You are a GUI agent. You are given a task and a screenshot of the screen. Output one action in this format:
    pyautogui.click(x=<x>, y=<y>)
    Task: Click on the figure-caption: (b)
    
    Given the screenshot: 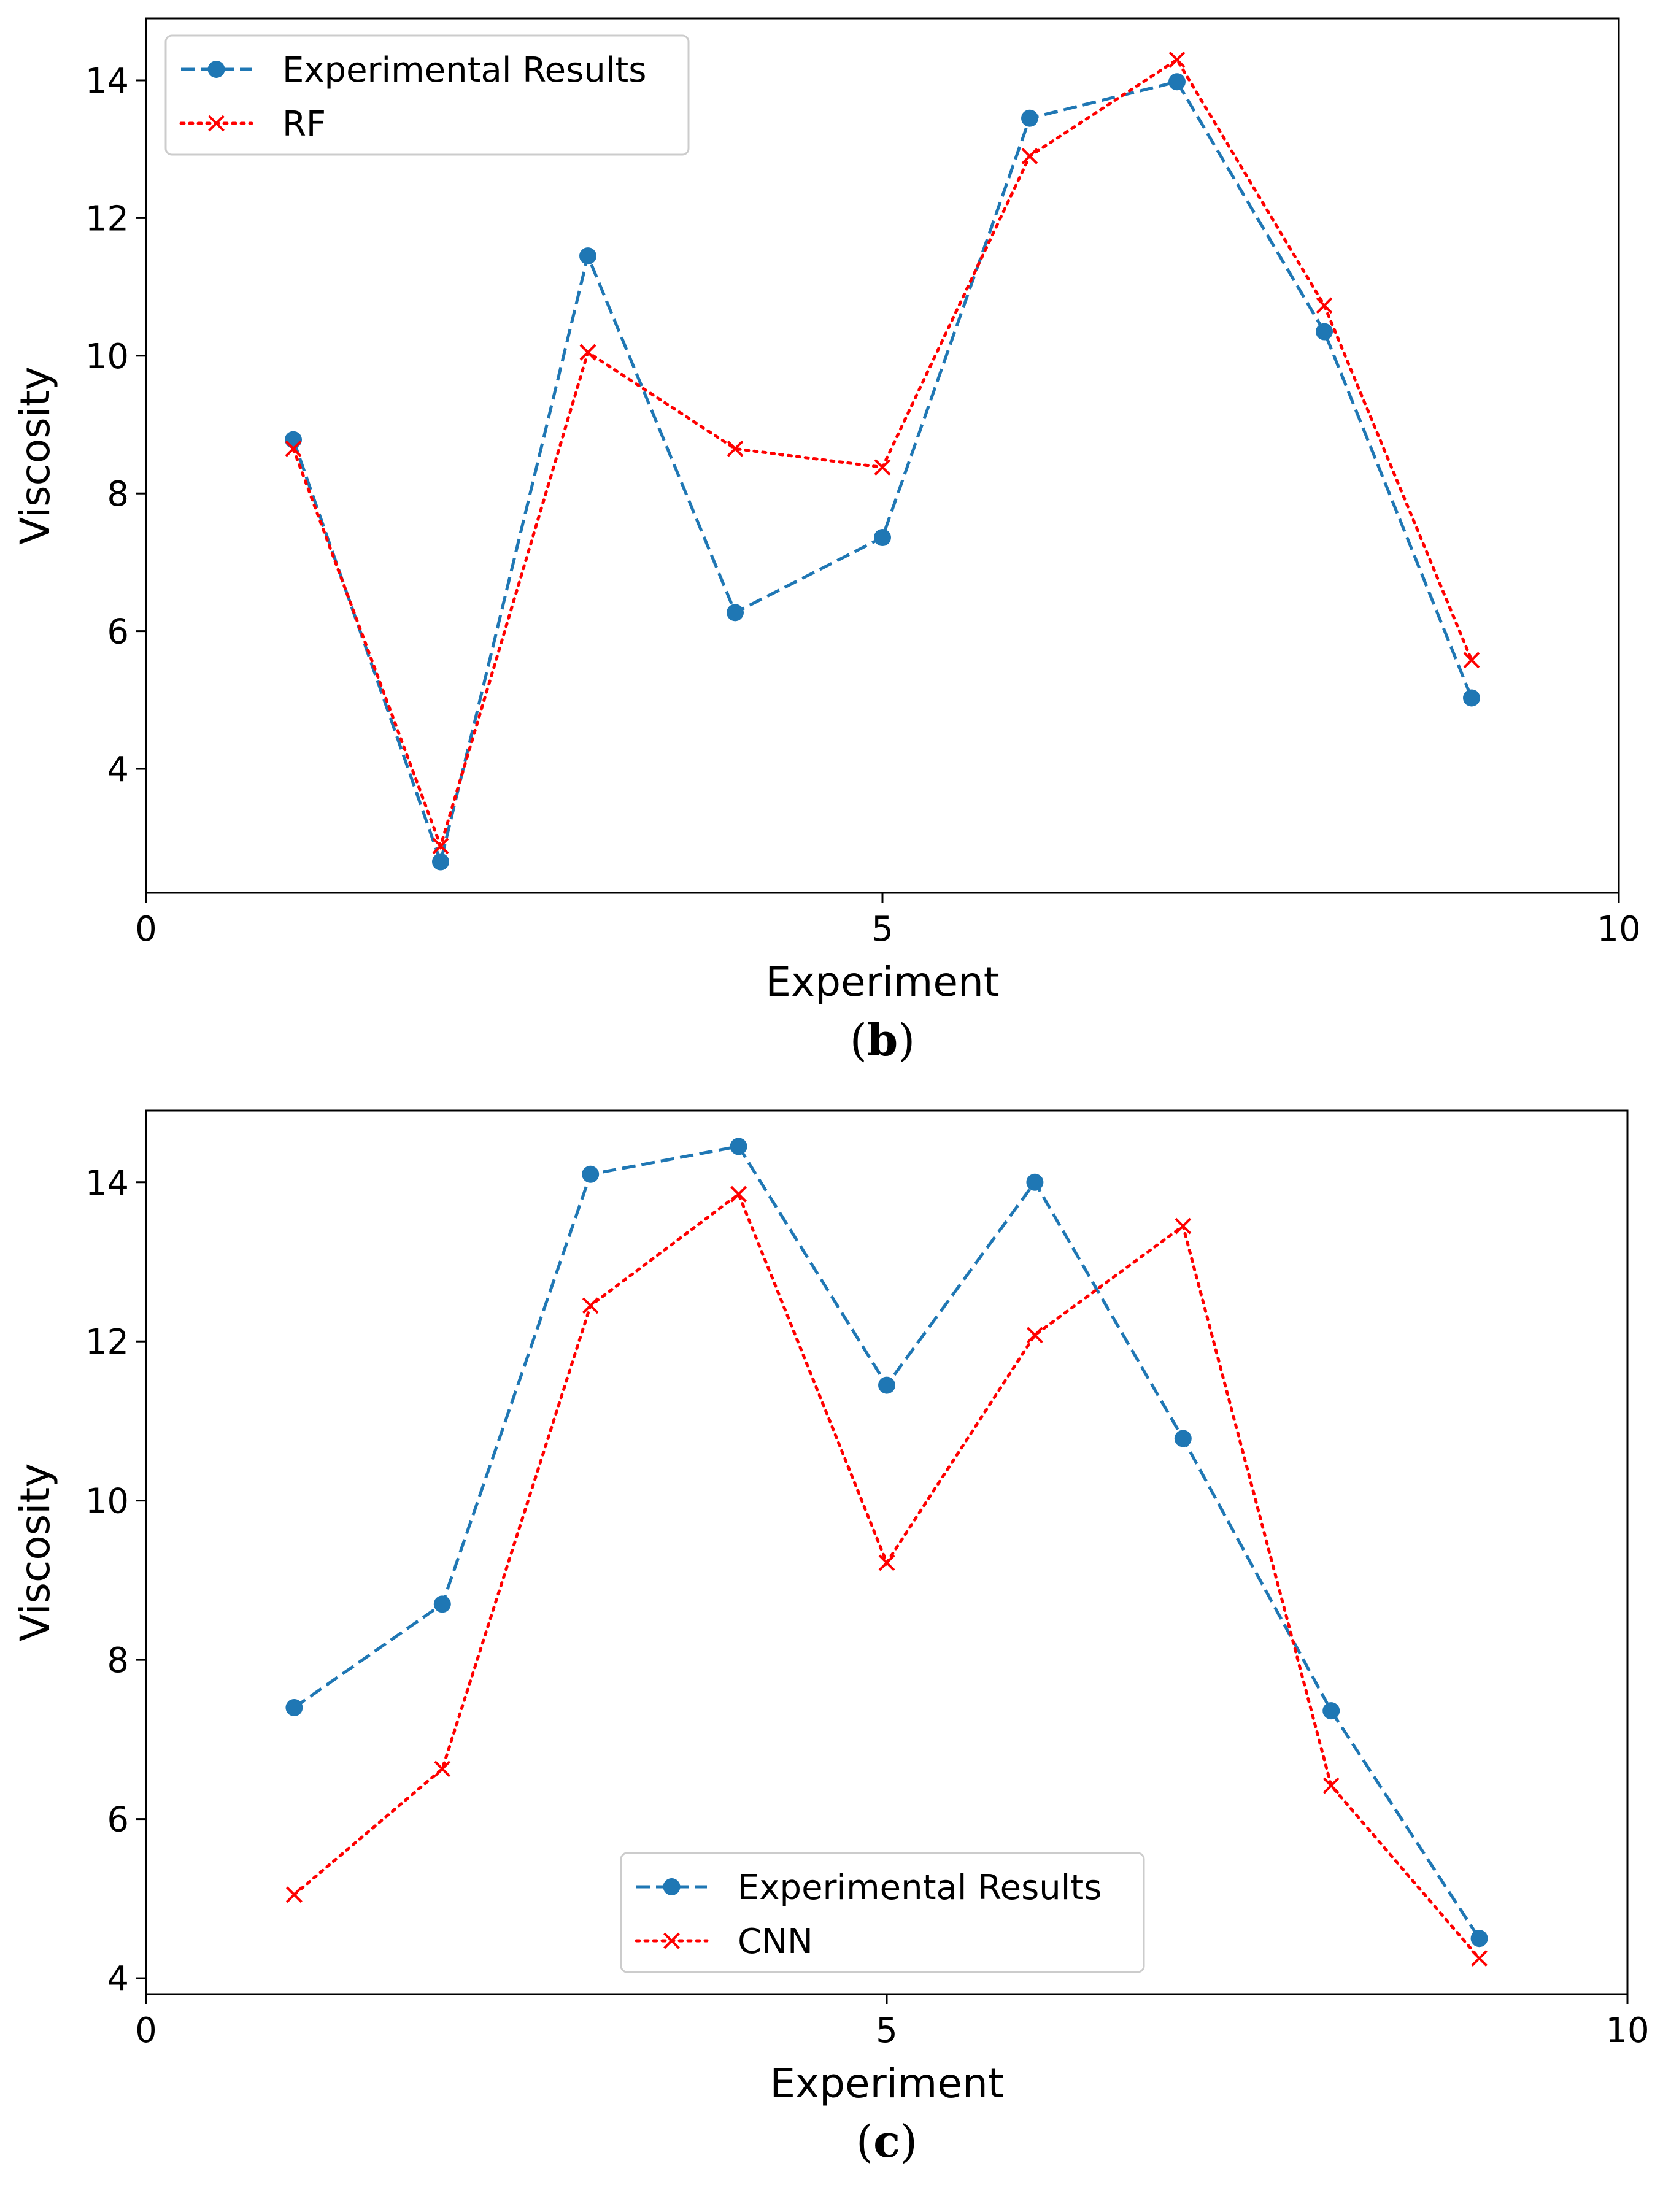 What is the action you would take?
    pyautogui.click(x=883, y=1040)
    